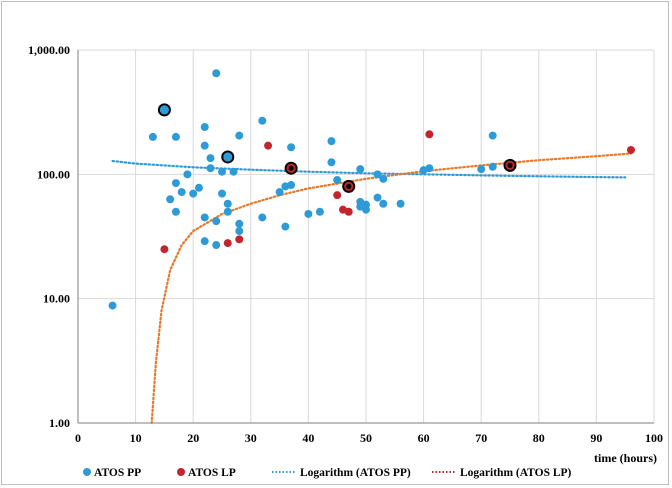 The height and width of the screenshot is (488, 672). Describe the element at coordinates (136, 438) in the screenshot. I see `x-tick-label: 10` at that location.